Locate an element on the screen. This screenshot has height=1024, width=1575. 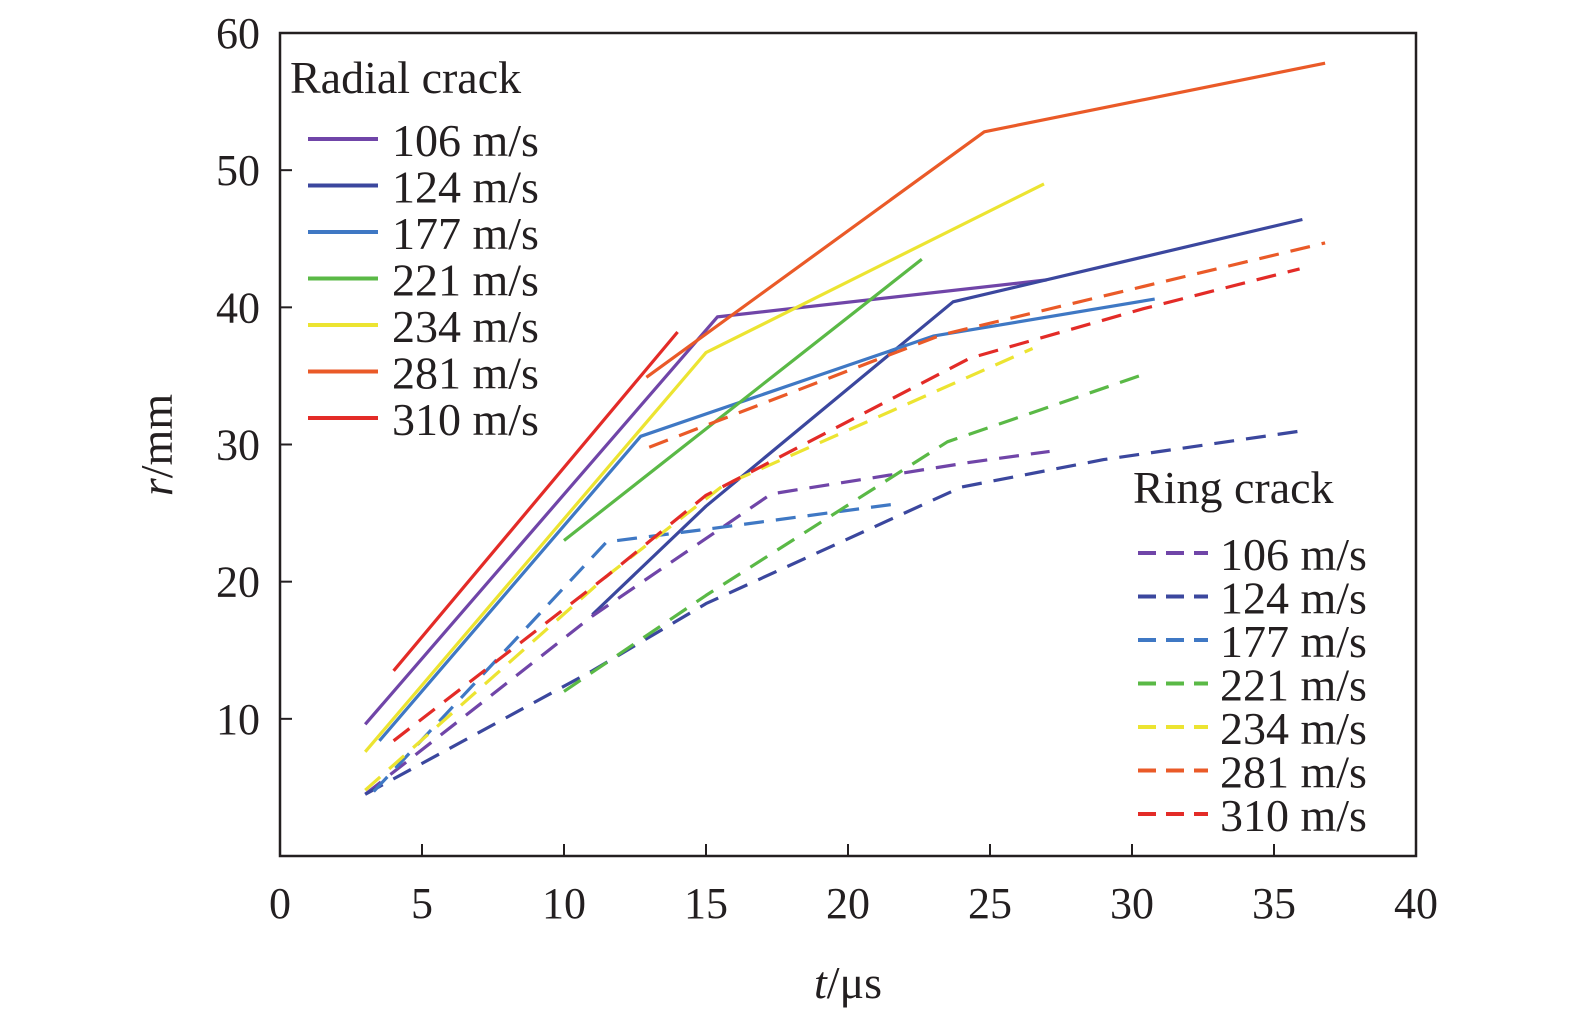
y-tick-label: 10 is located at coordinates (238, 719).